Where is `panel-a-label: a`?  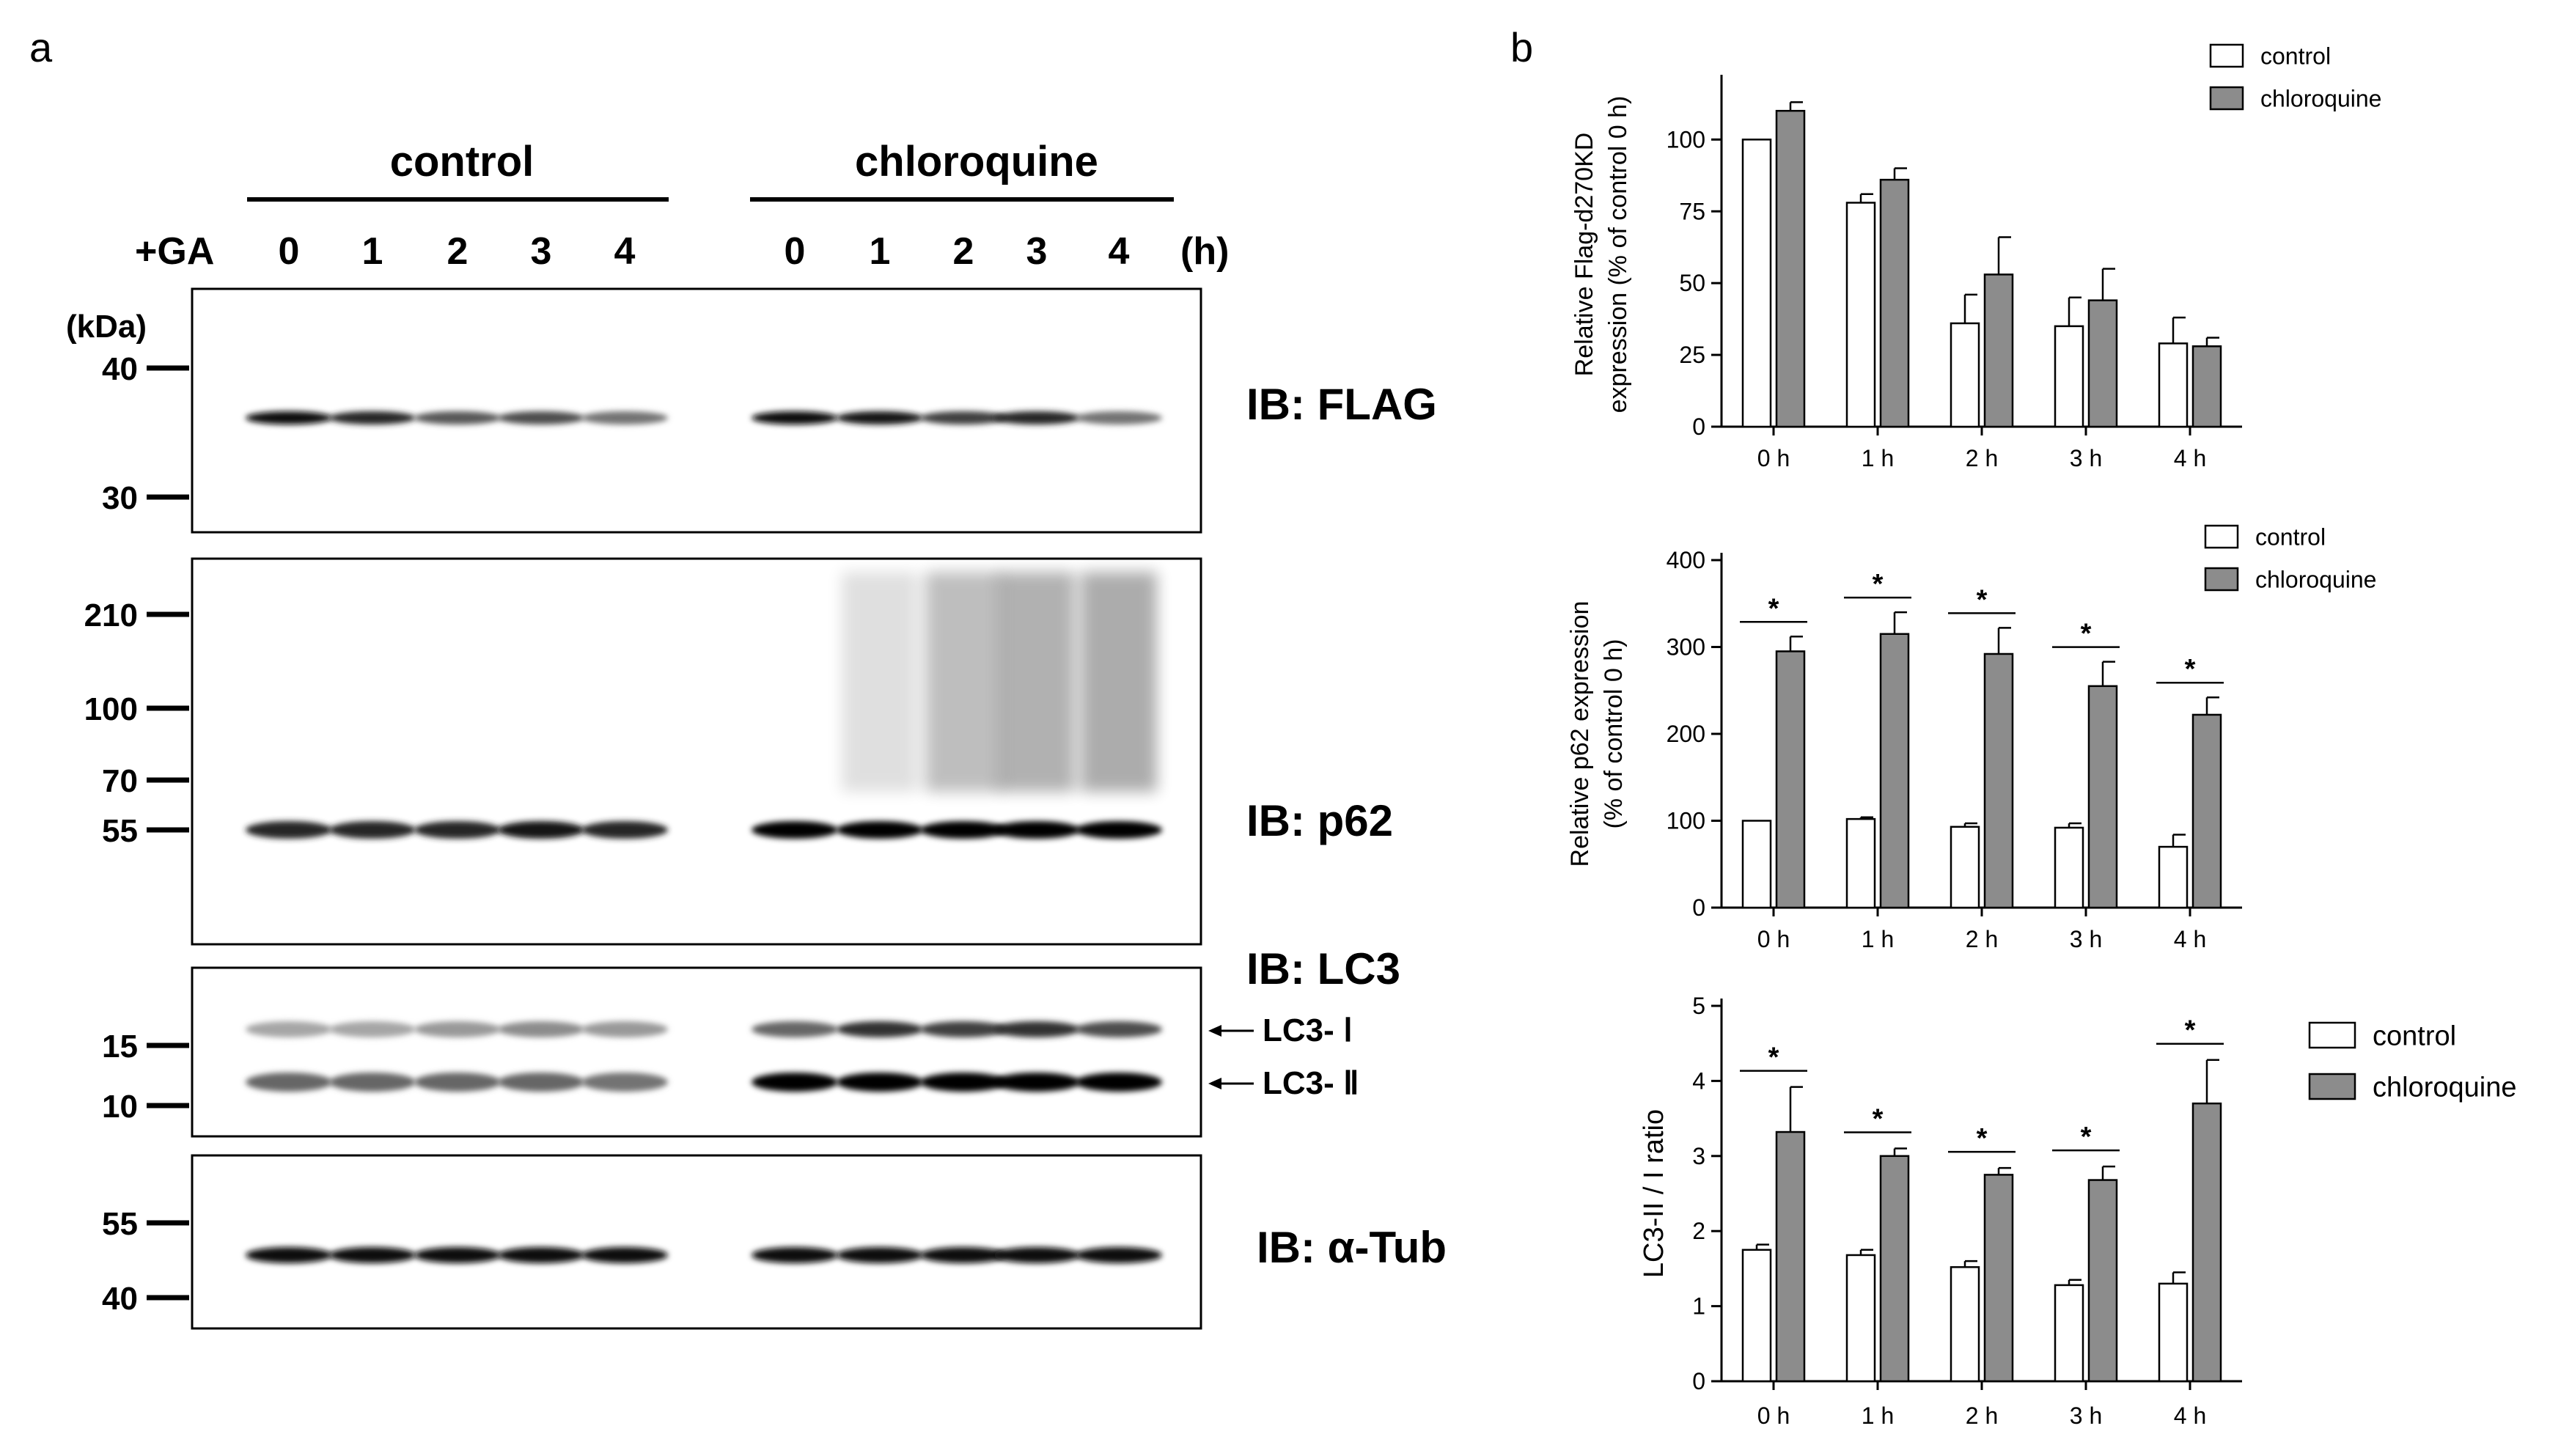
panel-a-label: a is located at coordinates (41, 47).